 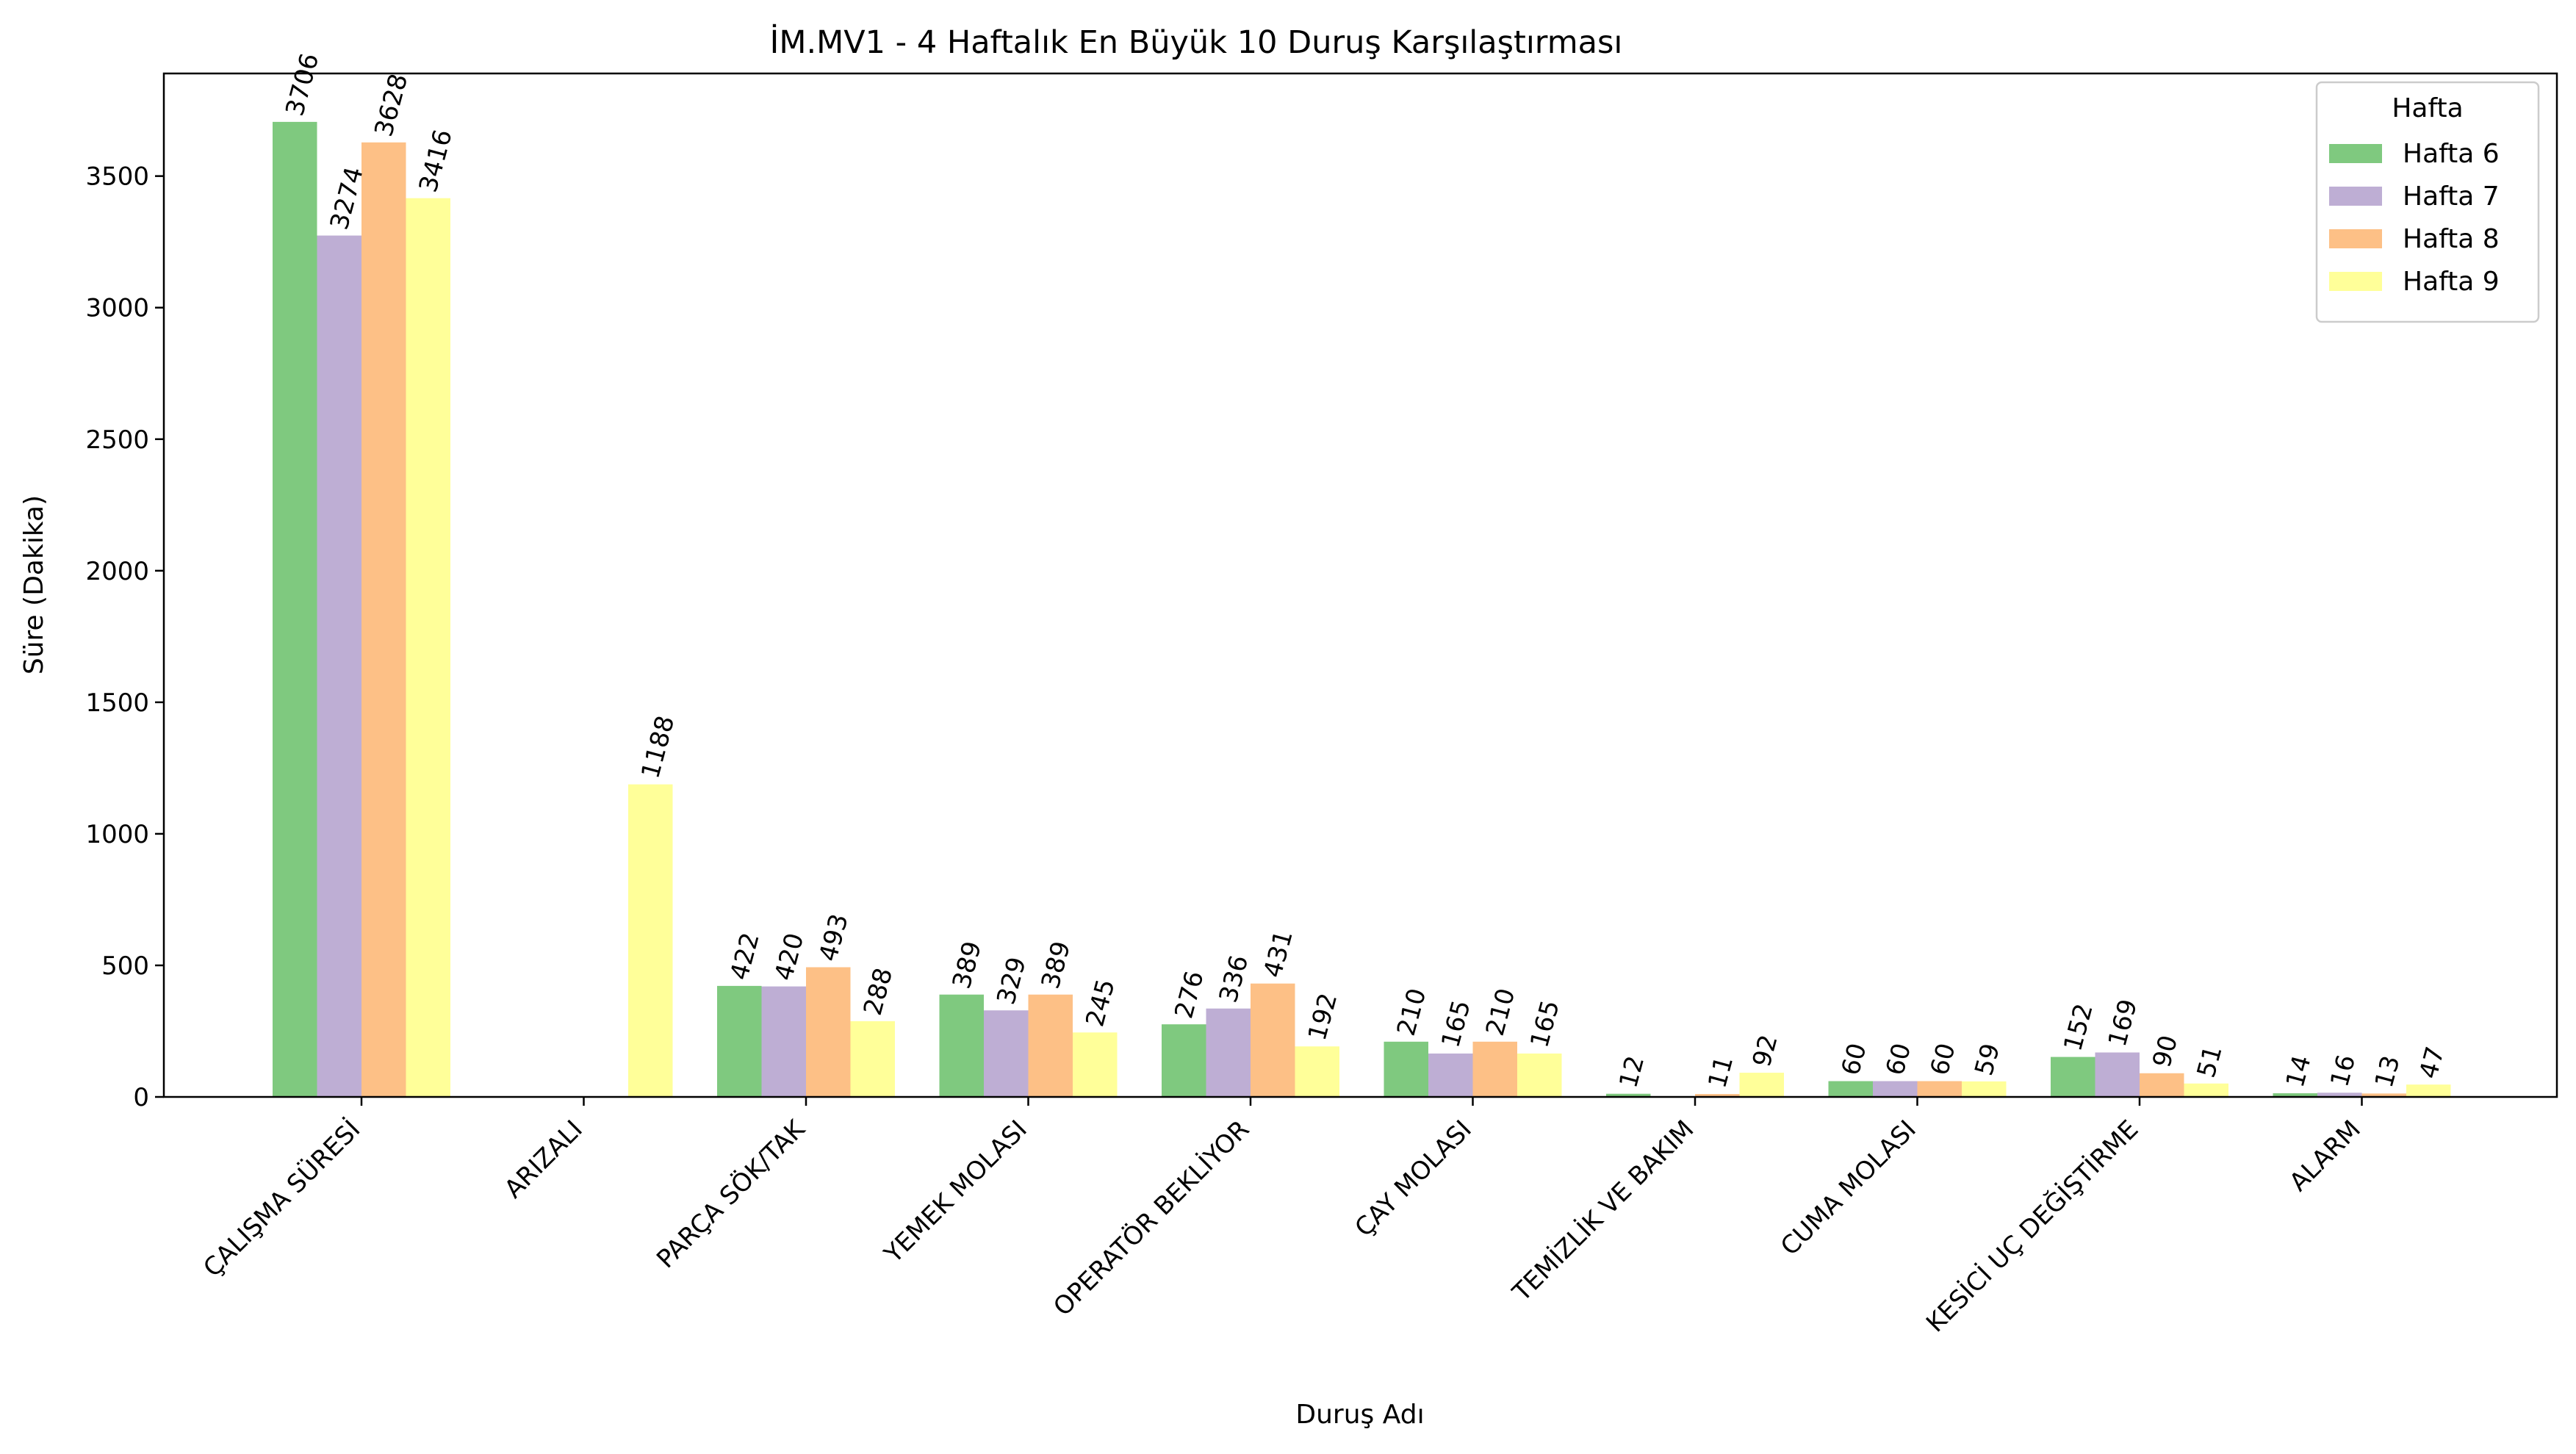 What do you see at coordinates (1189, 995) in the screenshot?
I see `value-label-1-5: 276` at bounding box center [1189, 995].